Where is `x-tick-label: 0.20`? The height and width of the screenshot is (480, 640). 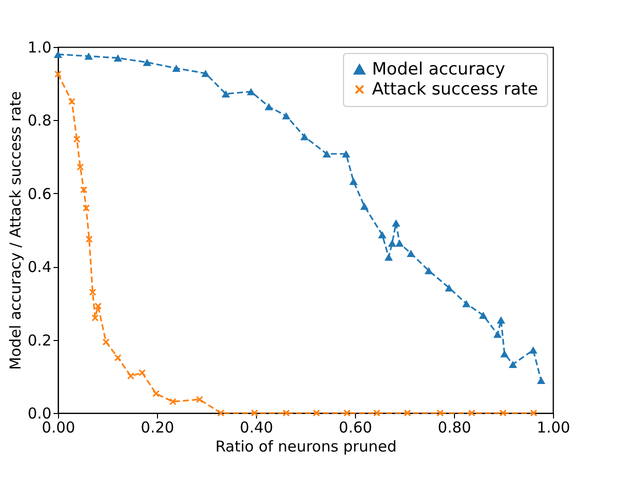
x-tick-label: 0.20 is located at coordinates (157, 427).